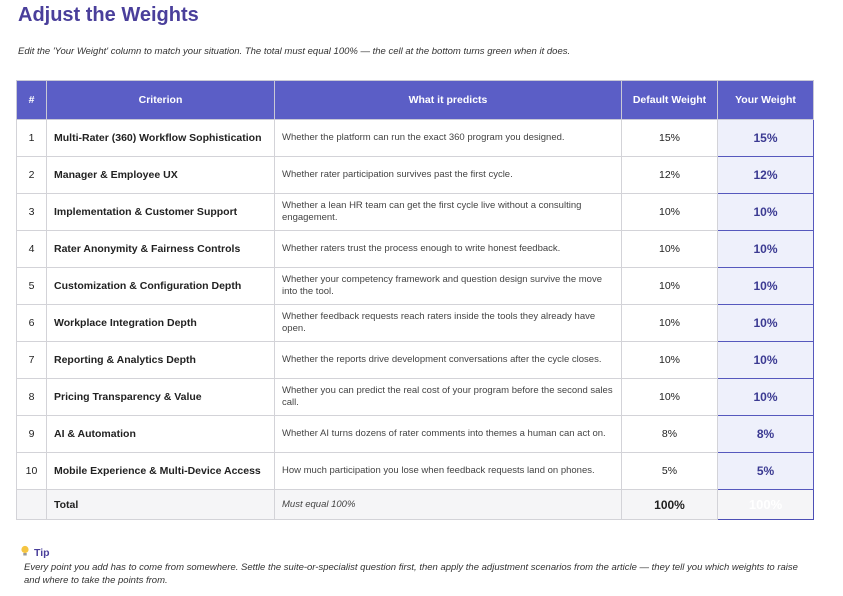 Image resolution: width=843 pixels, height=596 pixels. Describe the element at coordinates (160, 434) in the screenshot. I see `criterion: AI & Automation` at that location.